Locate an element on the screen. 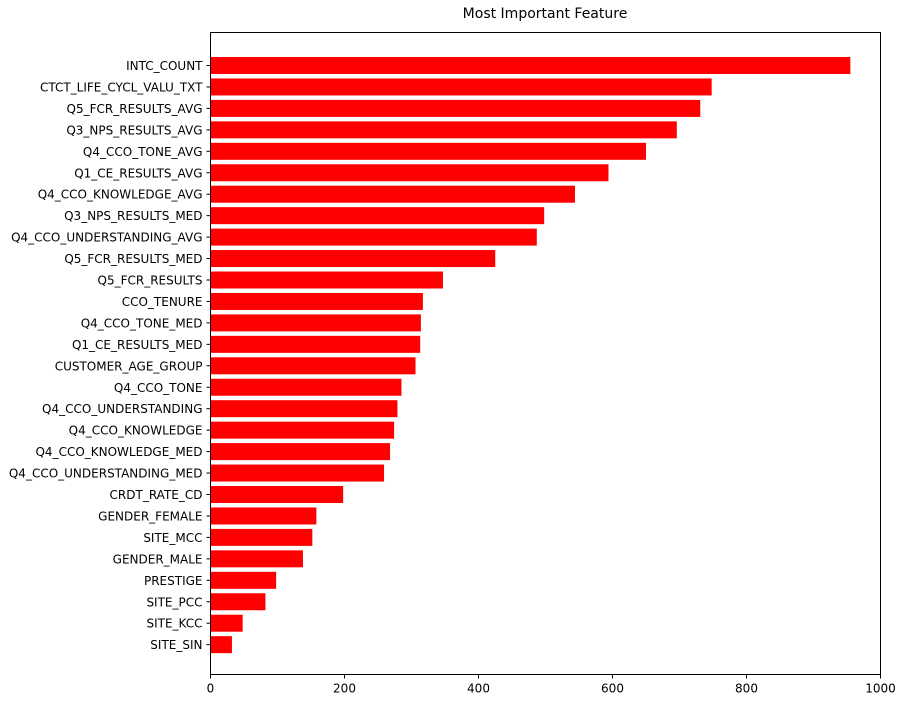  bar-q4-cco-understanding is located at coordinates (304, 409).